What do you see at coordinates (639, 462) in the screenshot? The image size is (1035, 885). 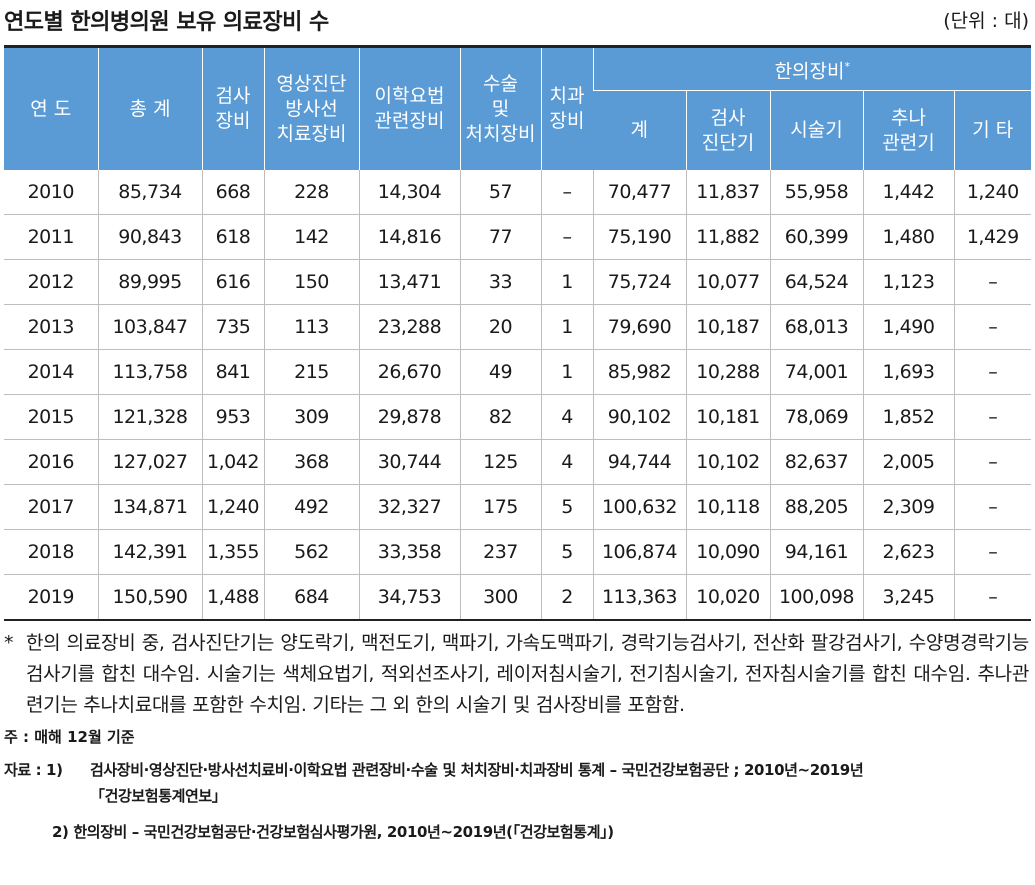 I see `cell-oriental-total: 94,744` at bounding box center [639, 462].